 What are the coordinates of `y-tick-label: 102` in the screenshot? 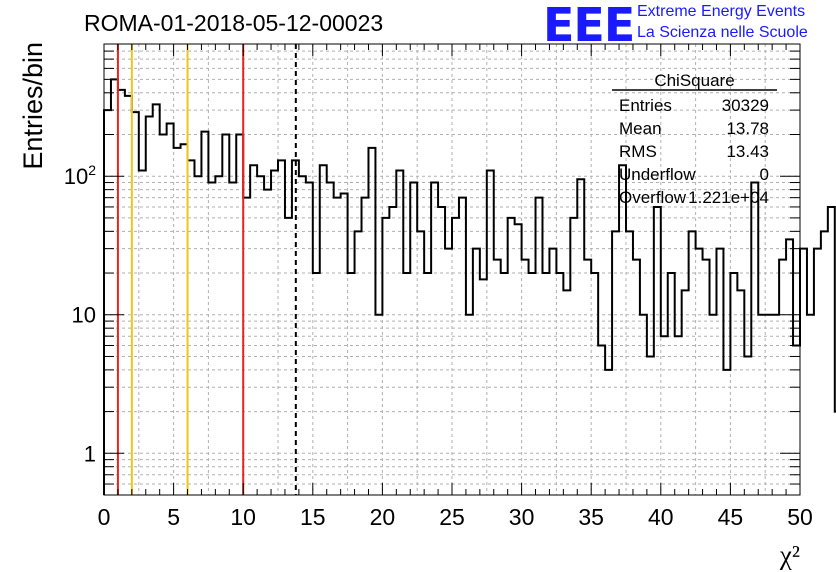 It's located at (80, 175).